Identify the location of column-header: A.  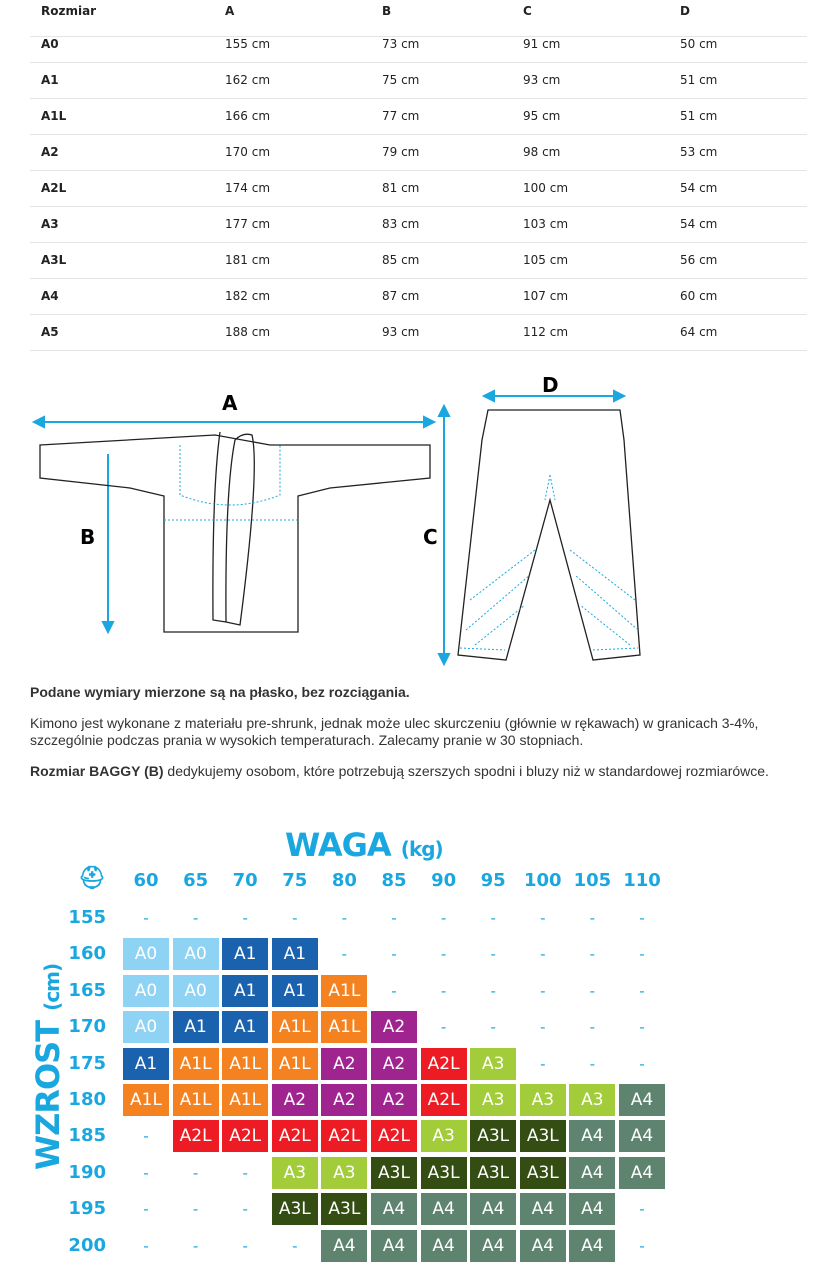
(230, 11).